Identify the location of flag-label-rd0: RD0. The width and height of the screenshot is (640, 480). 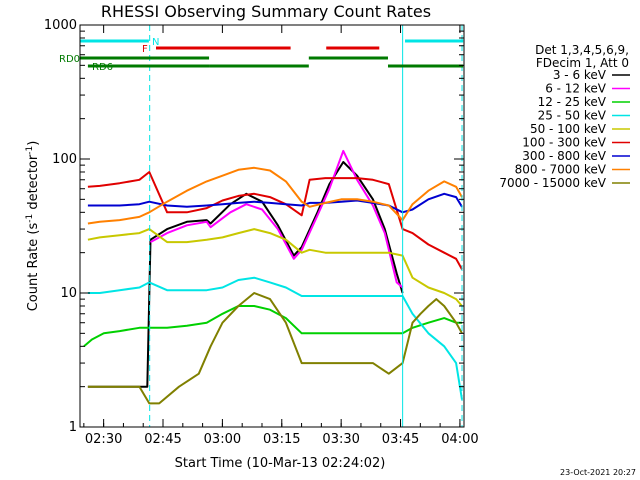
(69, 59).